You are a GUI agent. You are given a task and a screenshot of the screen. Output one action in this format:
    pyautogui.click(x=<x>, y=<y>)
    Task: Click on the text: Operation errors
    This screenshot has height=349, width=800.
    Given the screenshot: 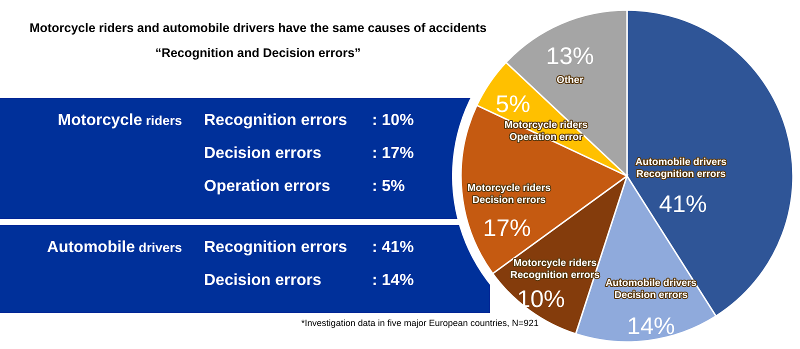 What is the action you would take?
    pyautogui.click(x=267, y=186)
    